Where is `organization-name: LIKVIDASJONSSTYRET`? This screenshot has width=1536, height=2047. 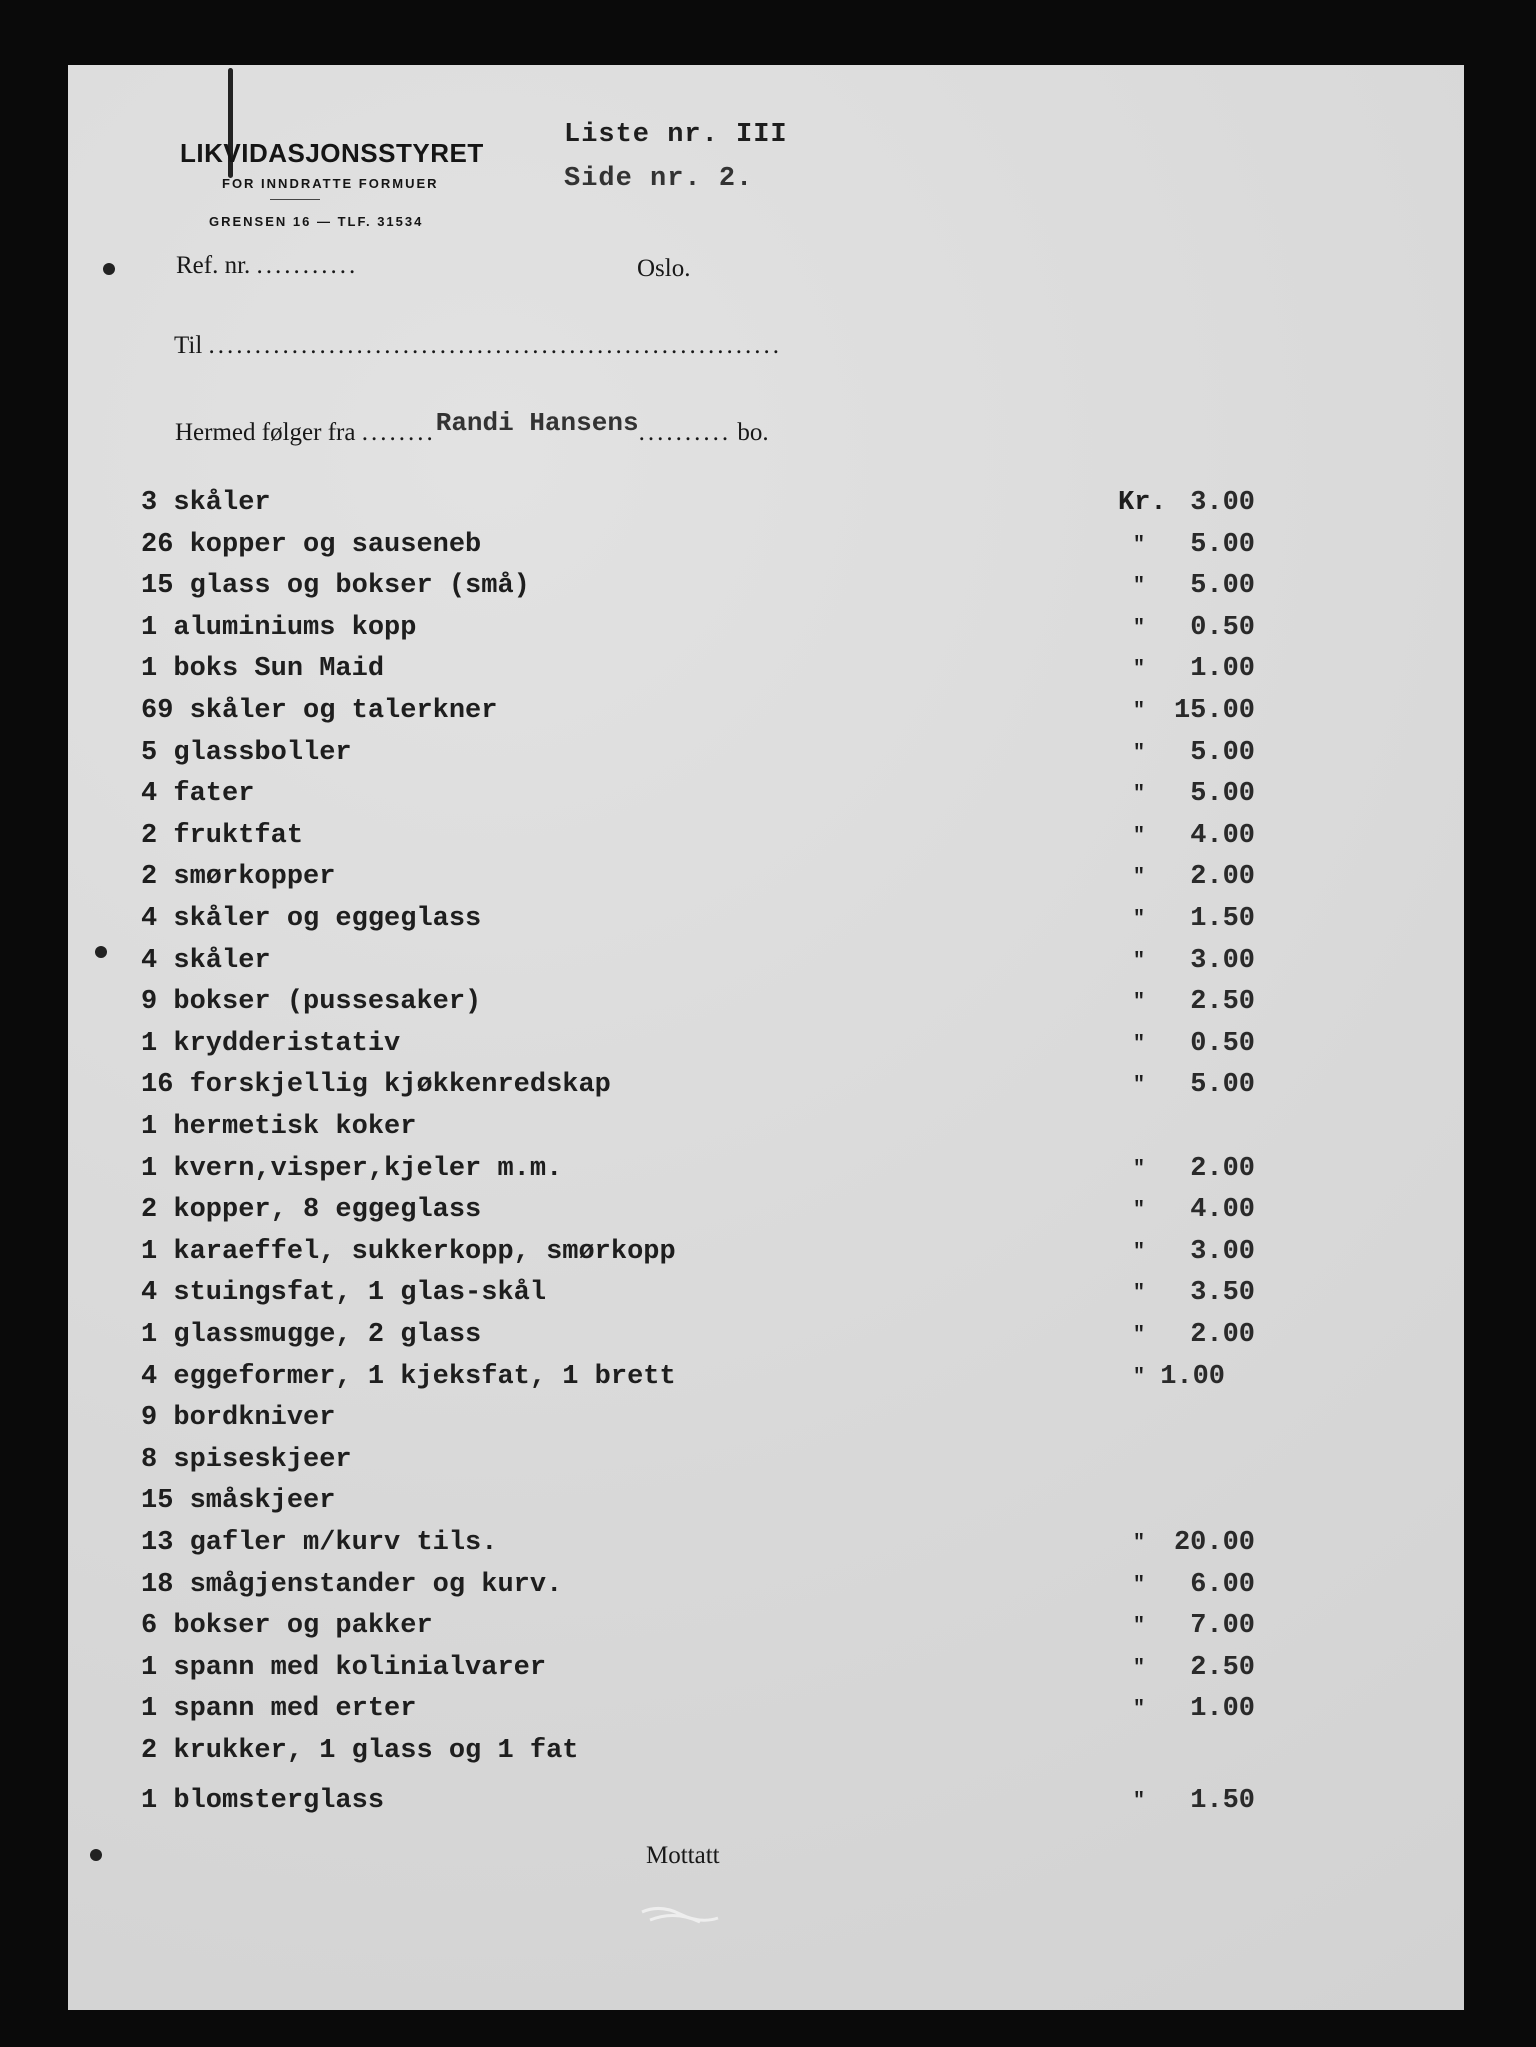 organization-name: LIKVIDASJONSSTYRET is located at coordinates (332, 153).